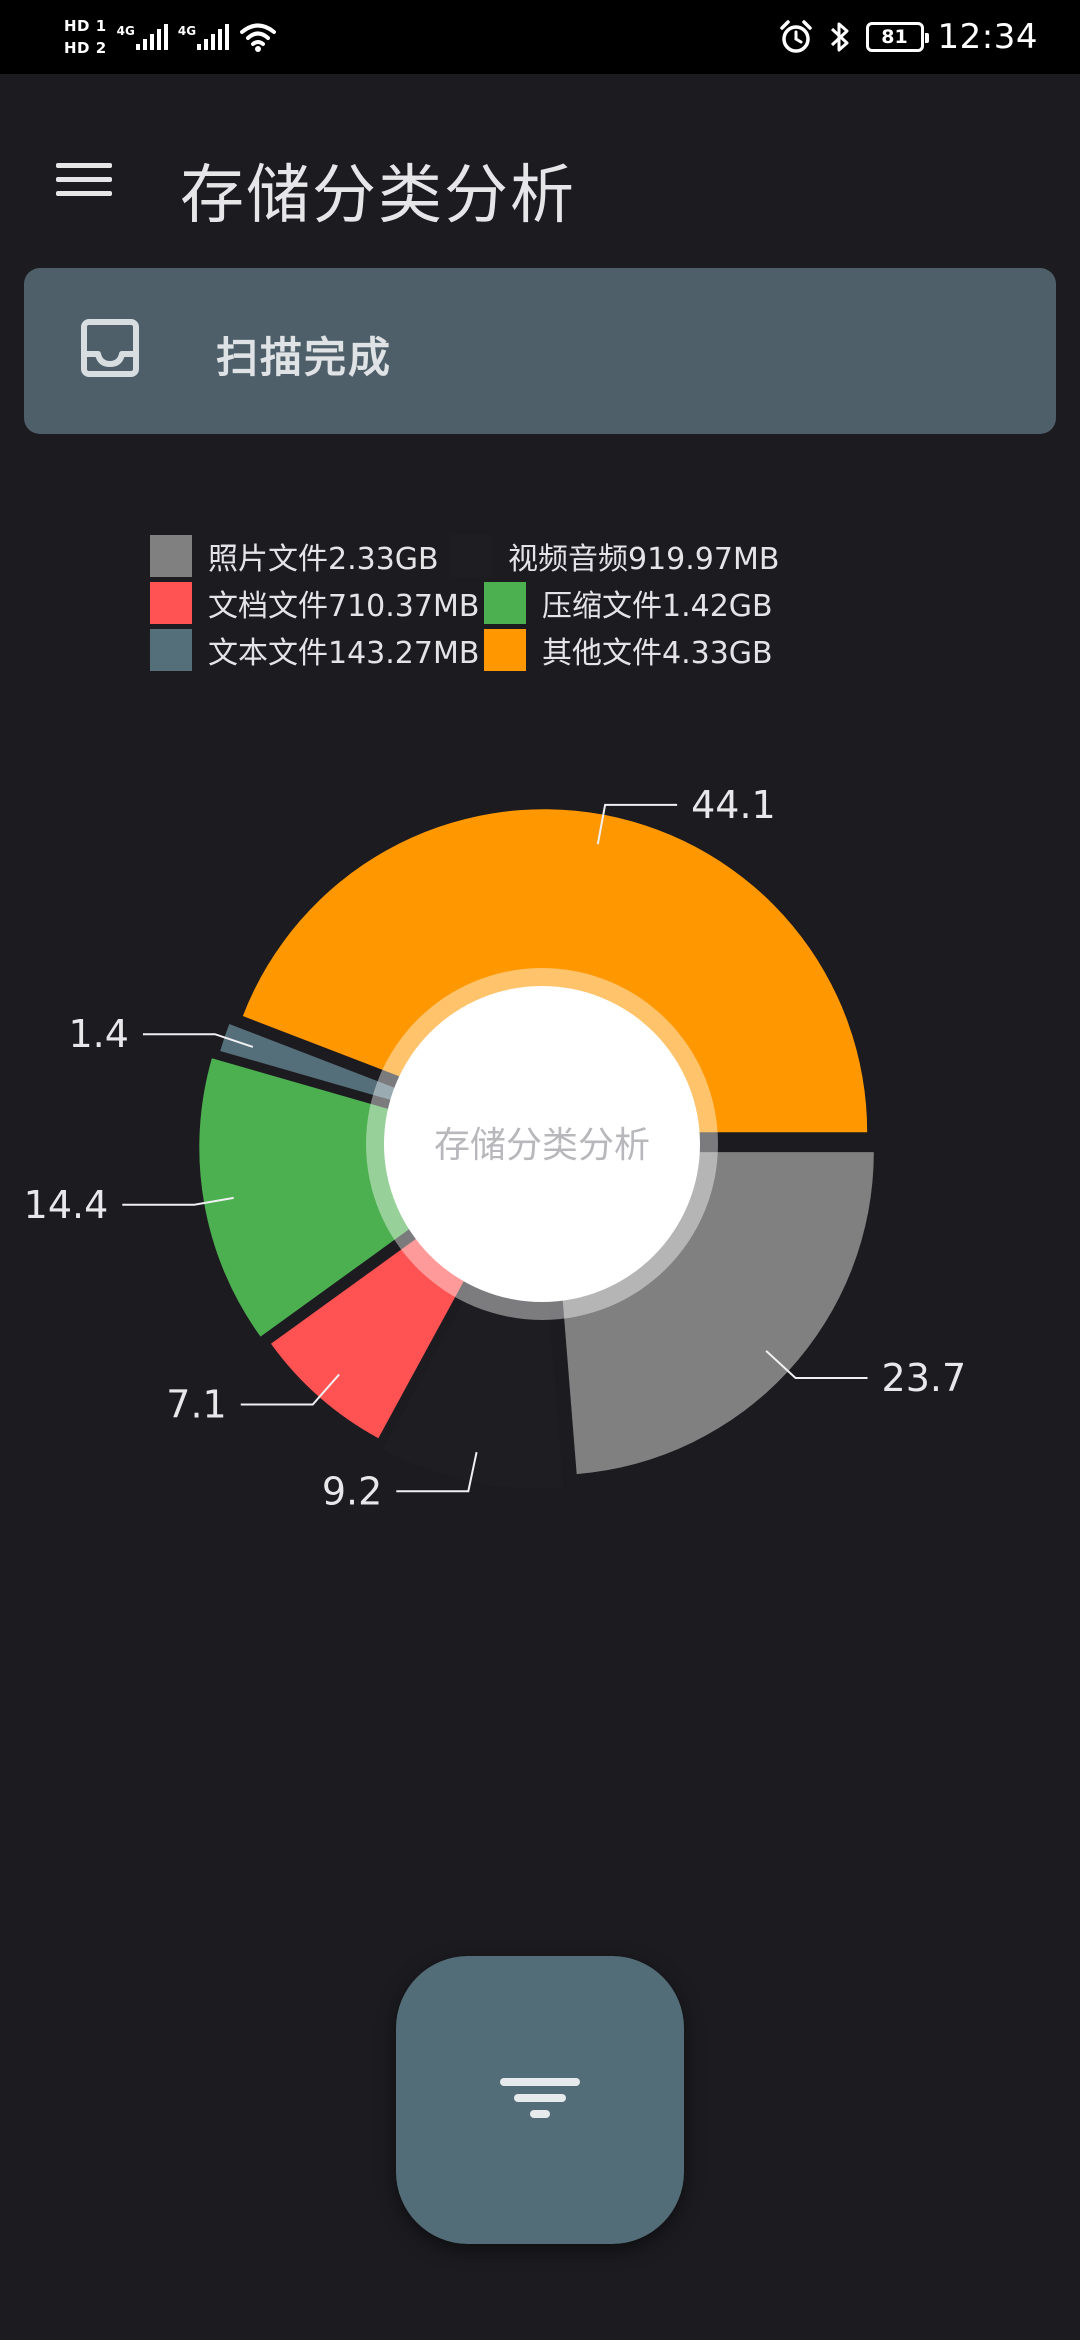 The width and height of the screenshot is (1080, 2340). Describe the element at coordinates (196, 1404) in the screenshot. I see `slice-value-label: 7.1` at that location.